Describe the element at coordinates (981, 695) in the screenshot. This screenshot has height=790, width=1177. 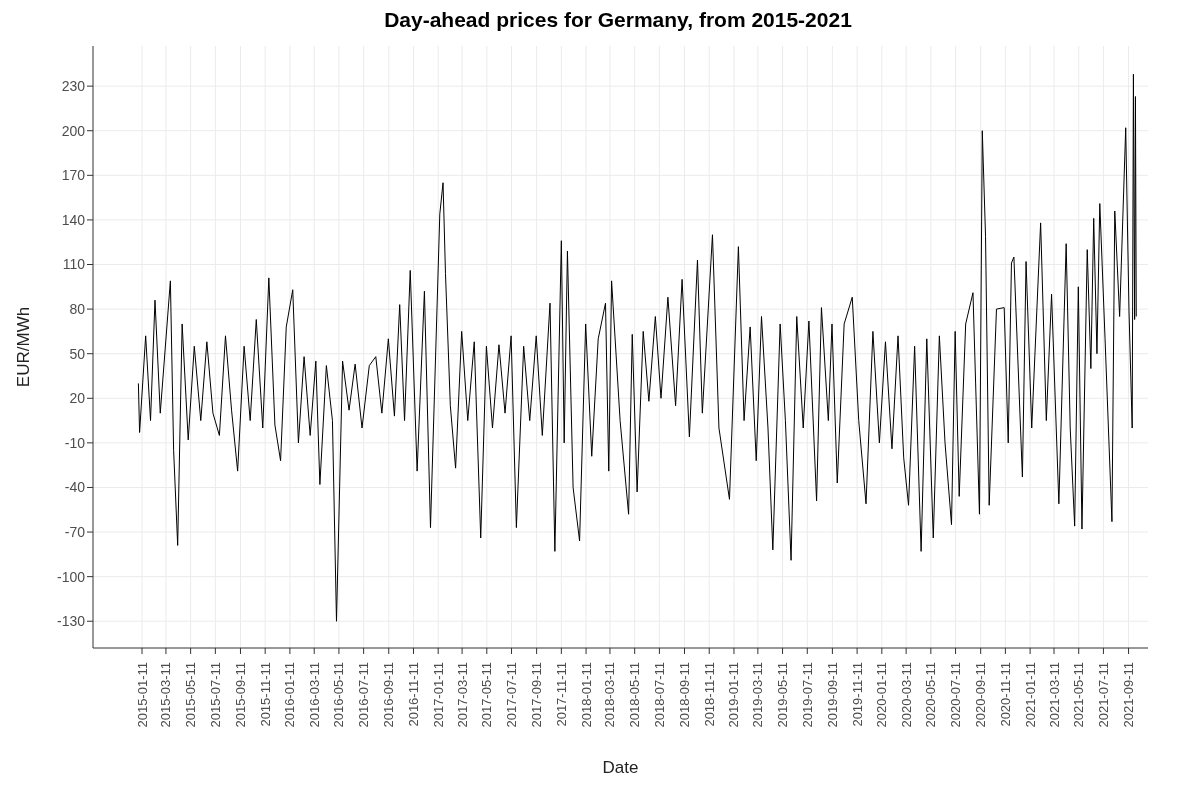
I see `x-tick-label: 2020-09-11` at that location.